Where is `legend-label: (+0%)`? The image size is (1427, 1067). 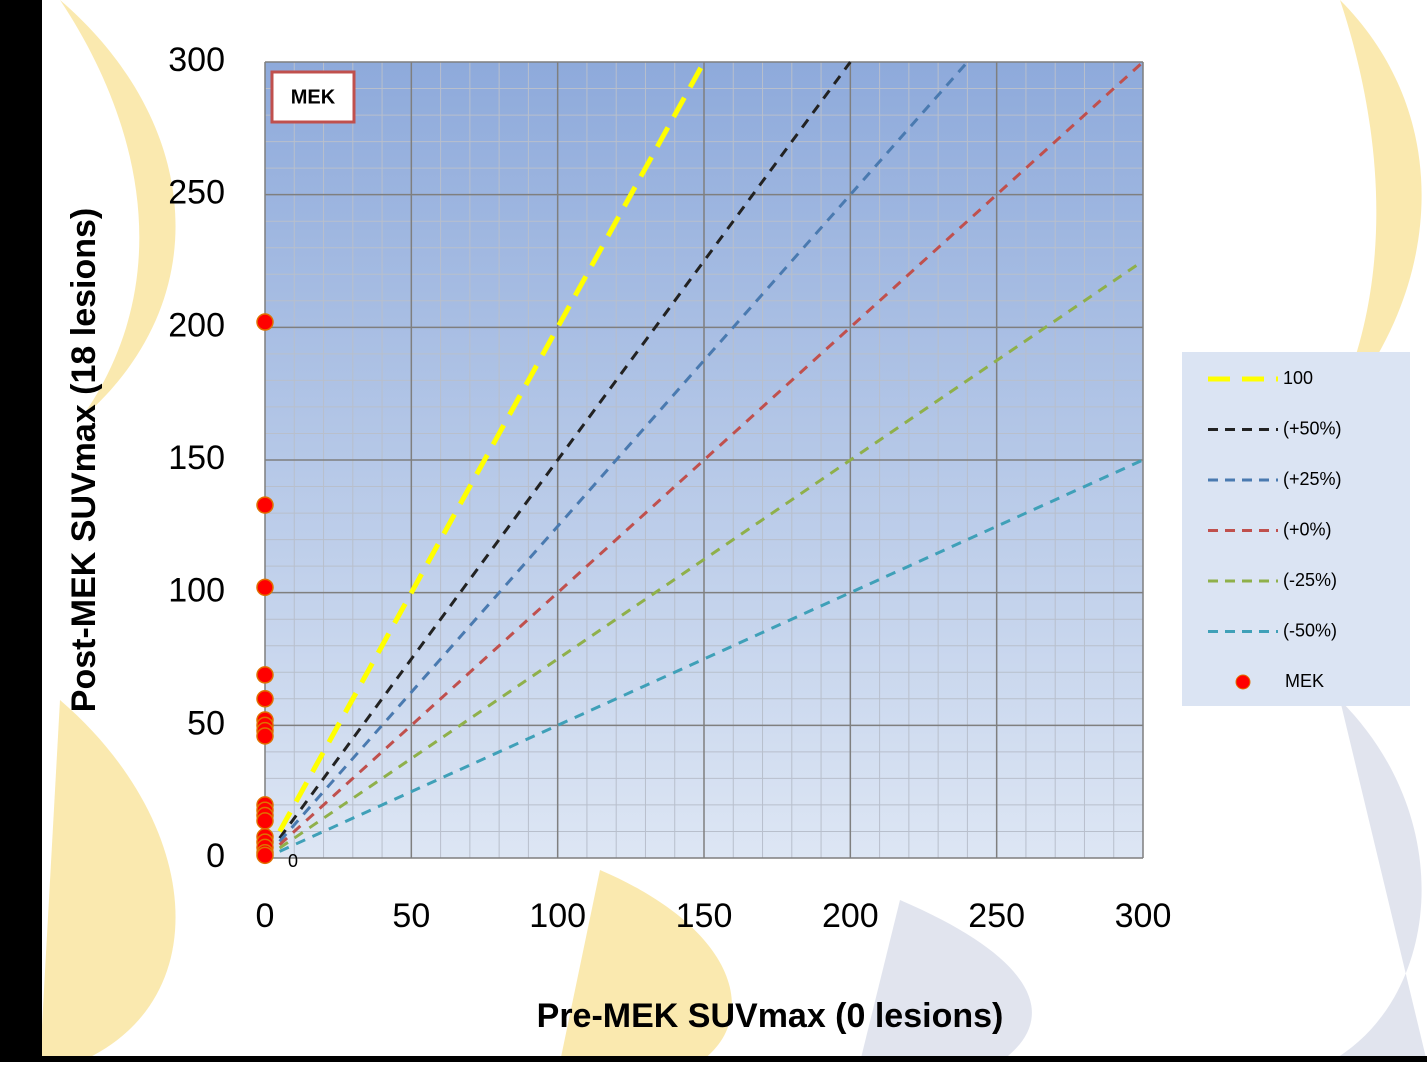 legend-label: (+0%) is located at coordinates (1307, 529).